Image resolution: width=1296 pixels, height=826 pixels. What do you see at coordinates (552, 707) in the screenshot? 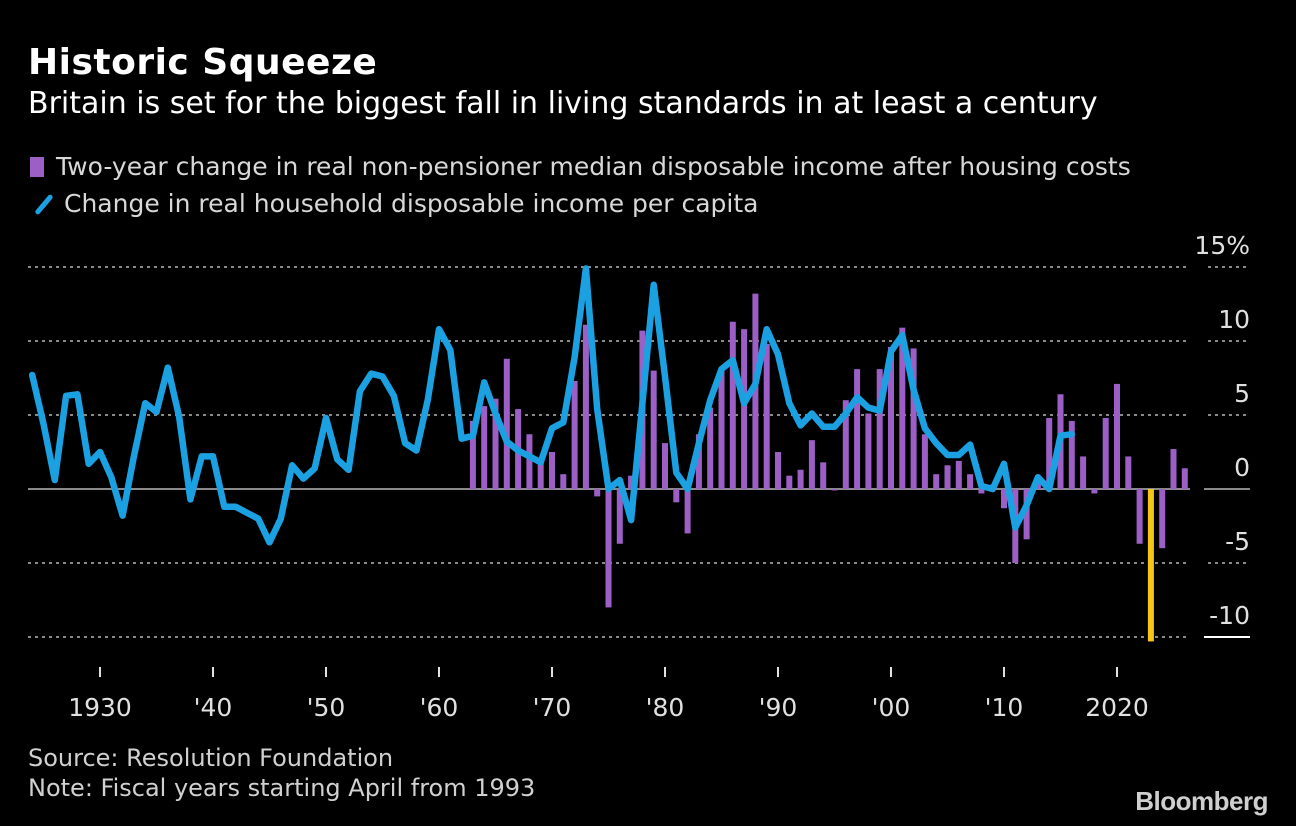
I see `x-tick-label: '70` at bounding box center [552, 707].